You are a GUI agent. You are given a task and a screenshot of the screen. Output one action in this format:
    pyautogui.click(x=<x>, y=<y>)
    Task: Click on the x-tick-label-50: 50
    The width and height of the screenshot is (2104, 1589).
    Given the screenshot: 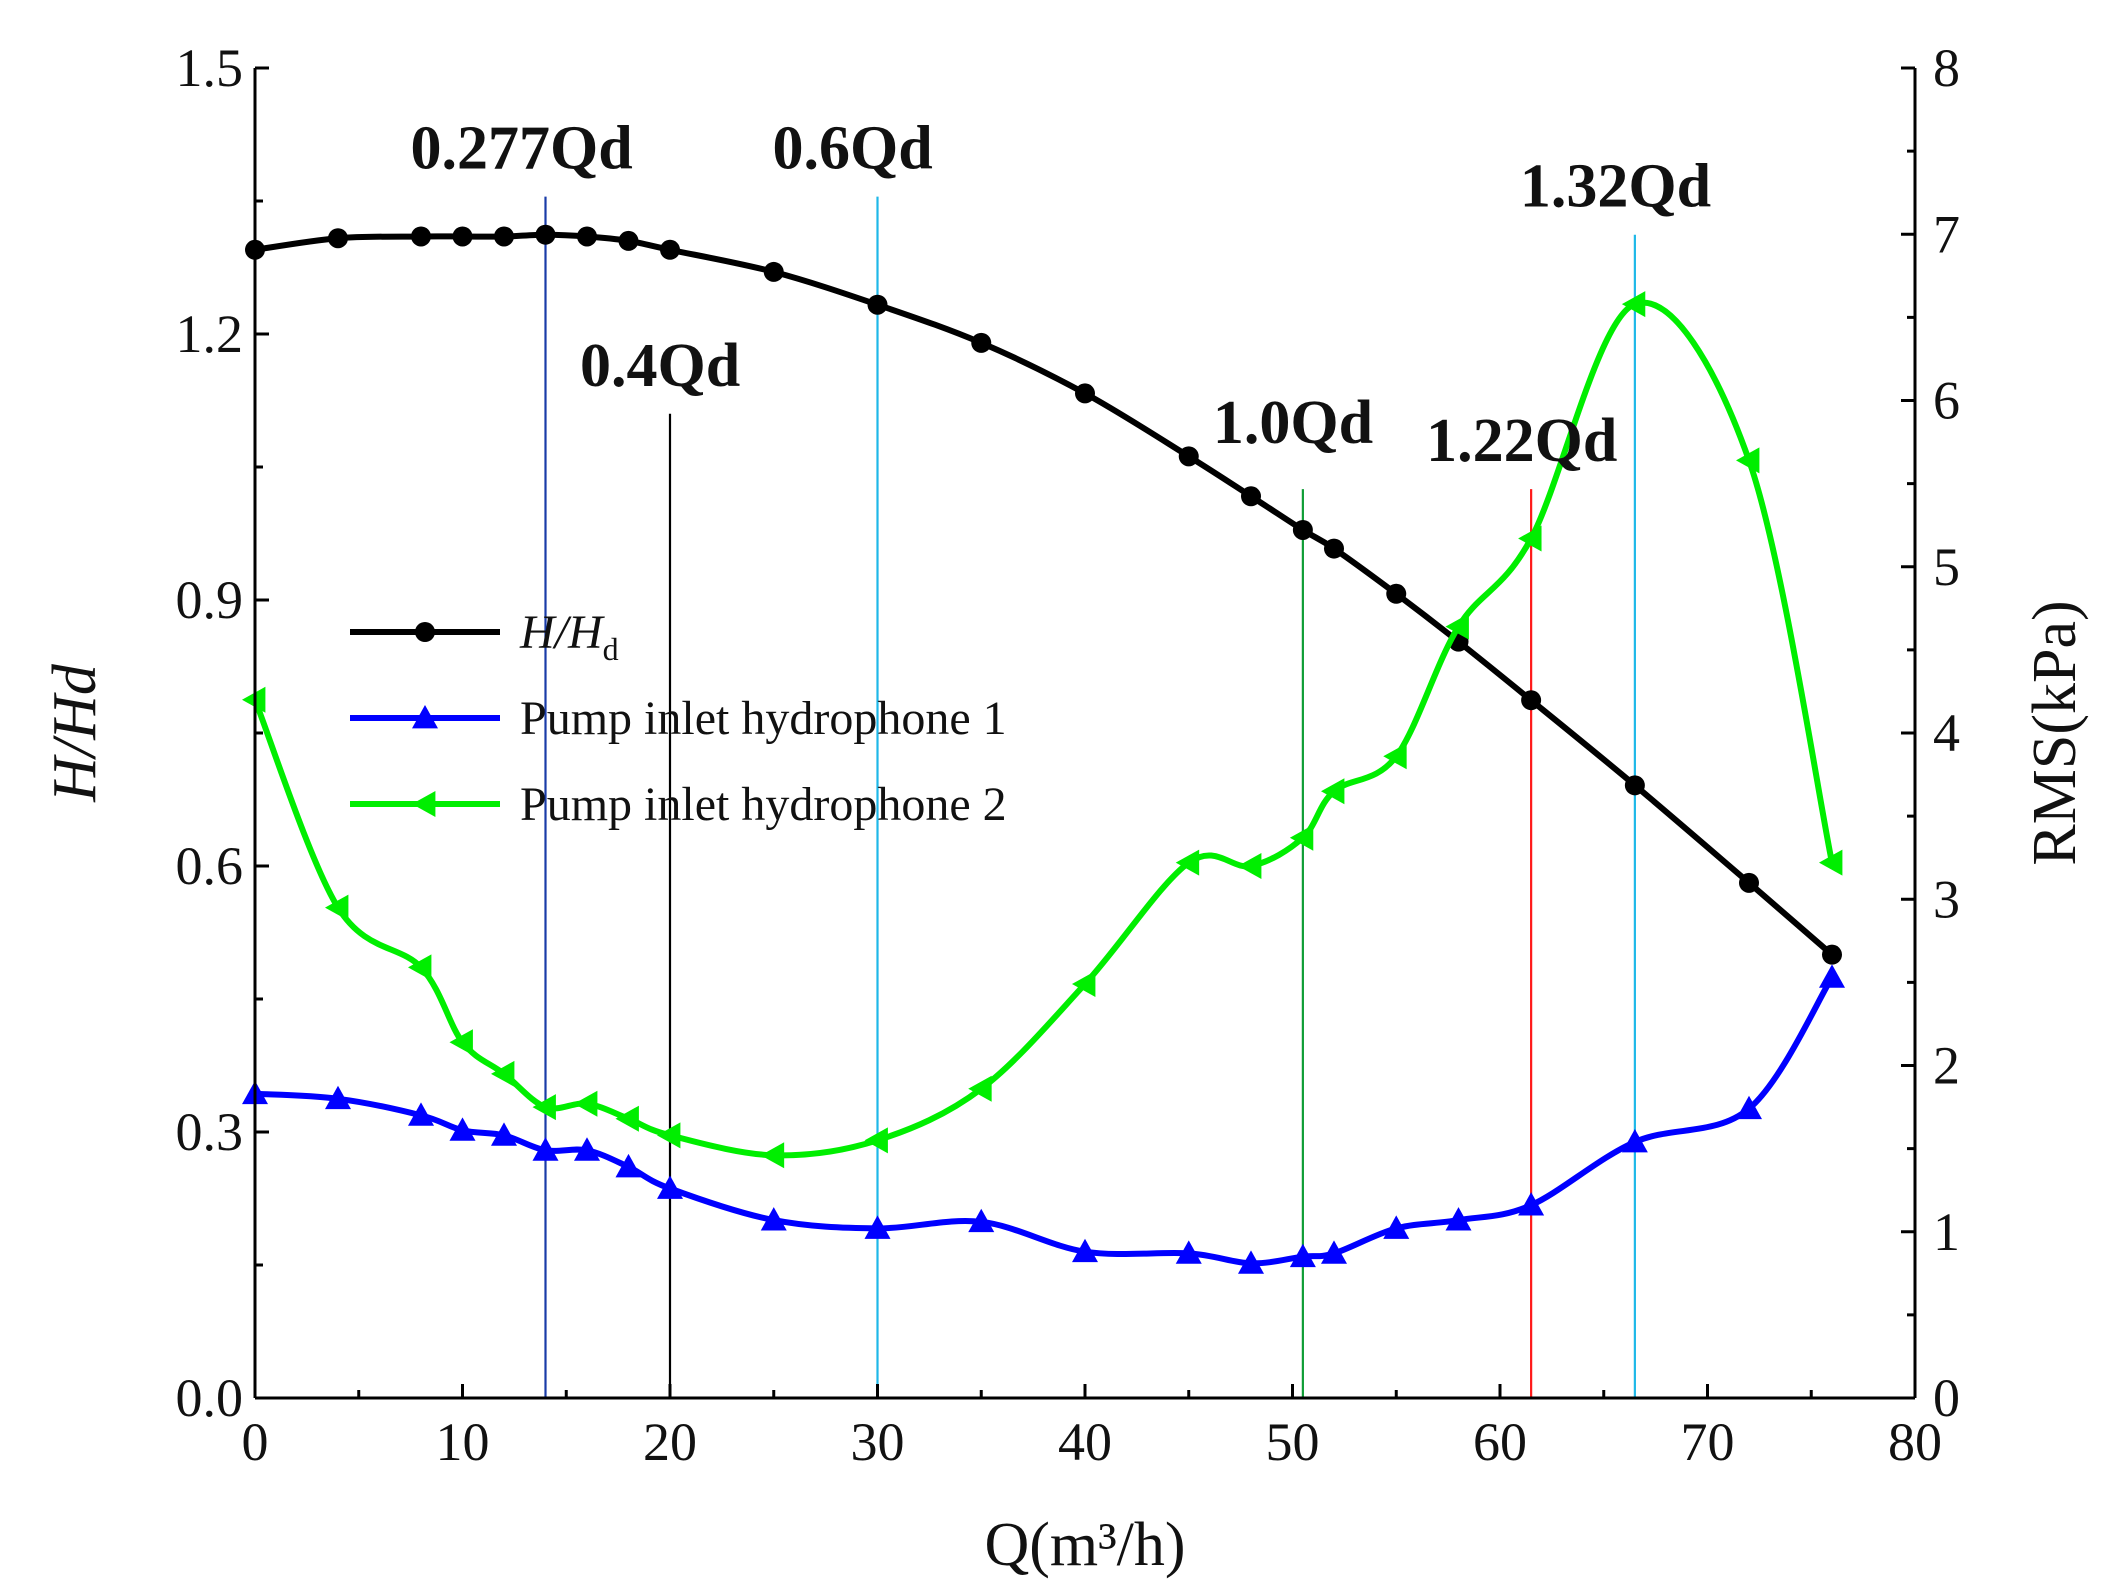 What is the action you would take?
    pyautogui.click(x=1293, y=1442)
    